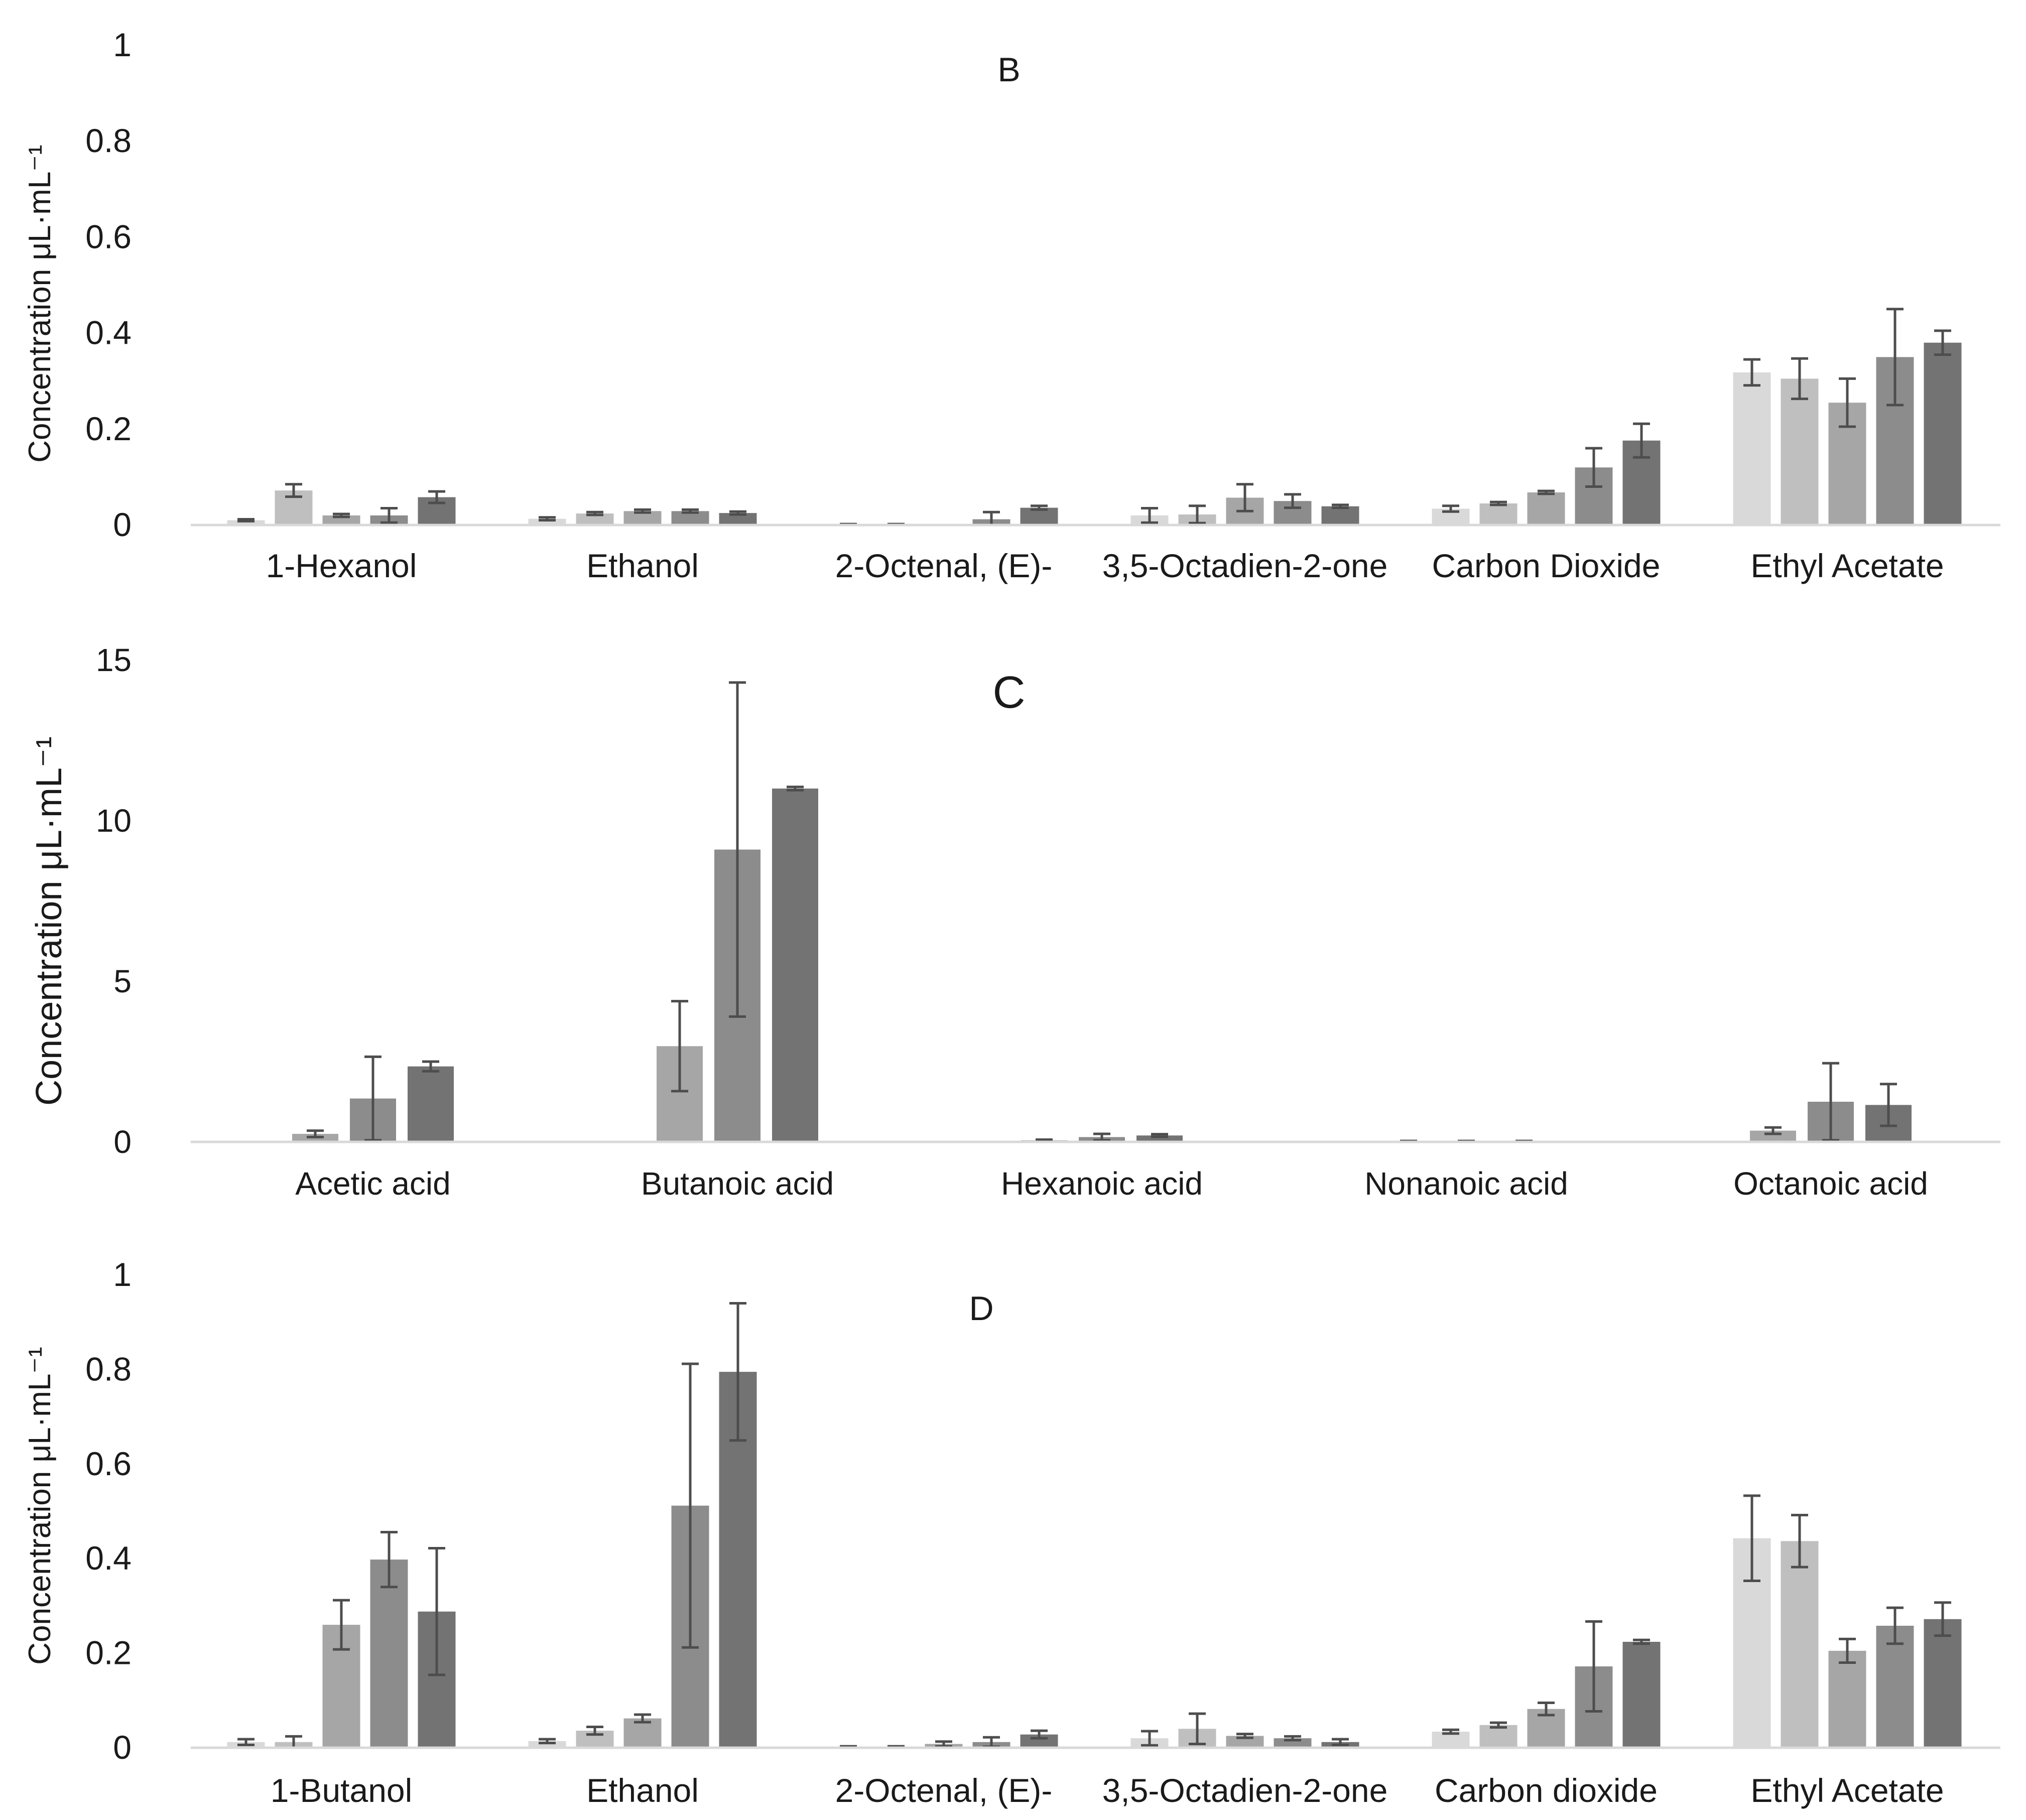 The width and height of the screenshot is (2026, 1820). Describe the element at coordinates (342, 1790) in the screenshot. I see `x-tick-label: 1-Butanol` at that location.